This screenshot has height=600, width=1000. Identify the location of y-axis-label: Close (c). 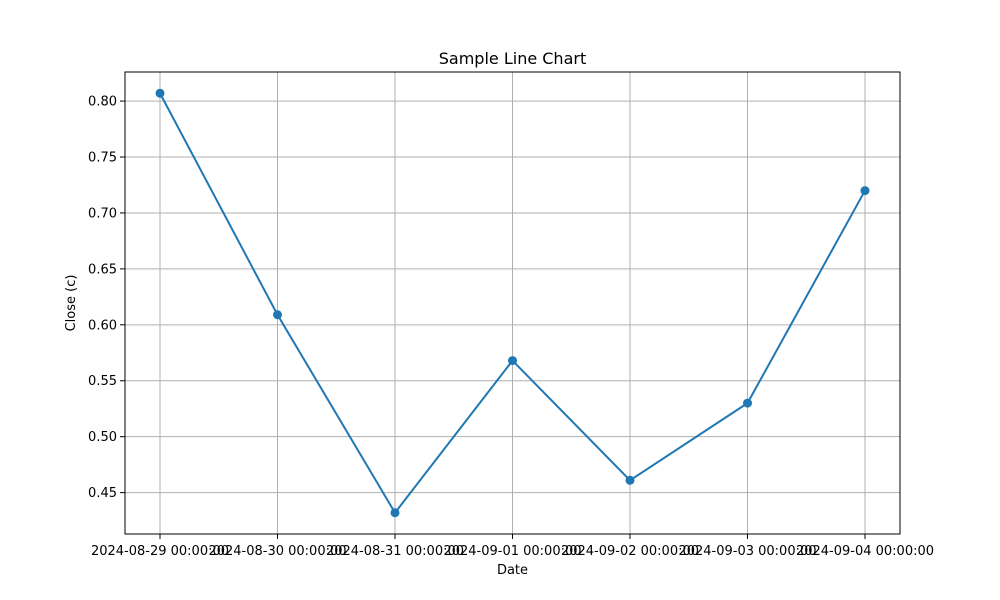
(71, 303).